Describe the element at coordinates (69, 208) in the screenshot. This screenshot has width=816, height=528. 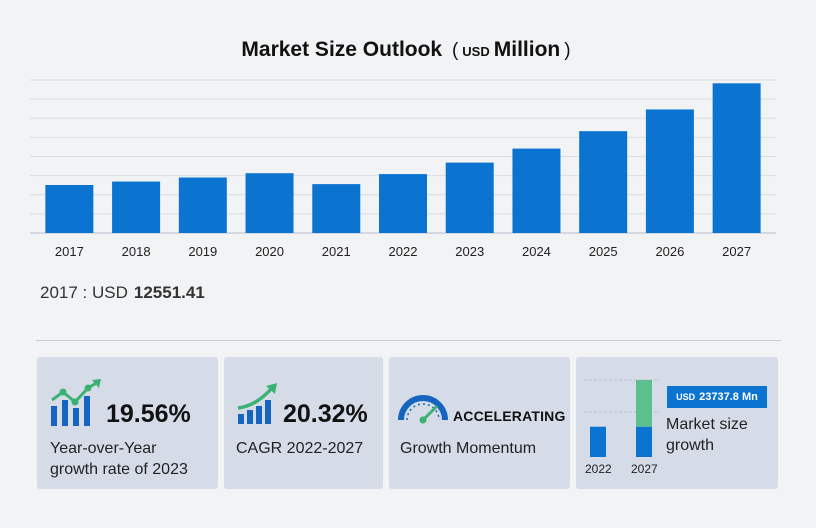
I see `bar-2017` at that location.